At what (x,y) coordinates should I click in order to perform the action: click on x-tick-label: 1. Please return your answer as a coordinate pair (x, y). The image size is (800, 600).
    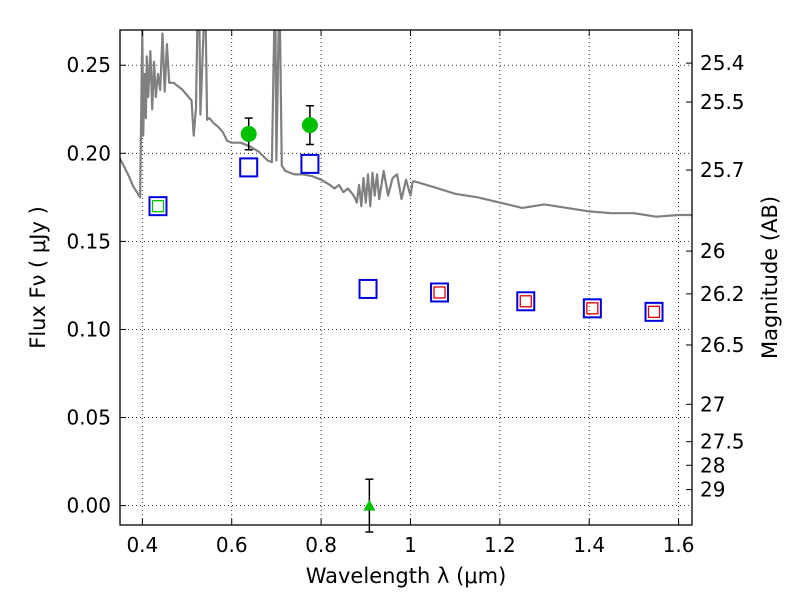
    Looking at the image, I should click on (410, 545).